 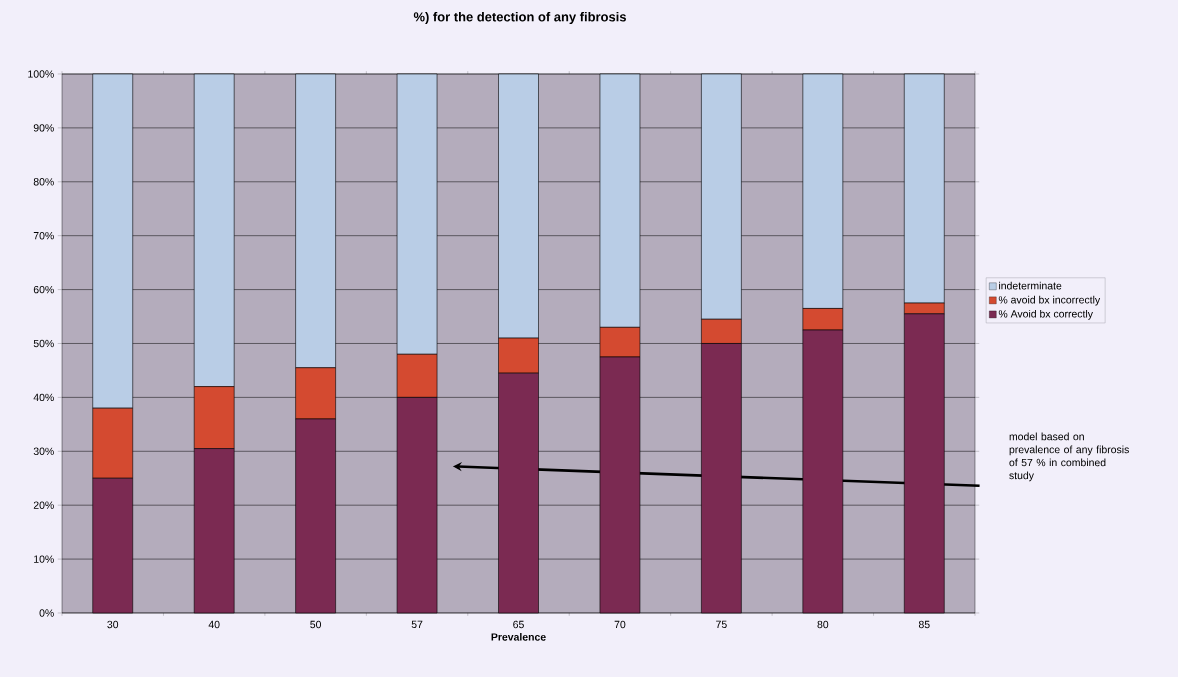 What do you see at coordinates (113, 624) in the screenshot?
I see `x-tick-label: 30` at bounding box center [113, 624].